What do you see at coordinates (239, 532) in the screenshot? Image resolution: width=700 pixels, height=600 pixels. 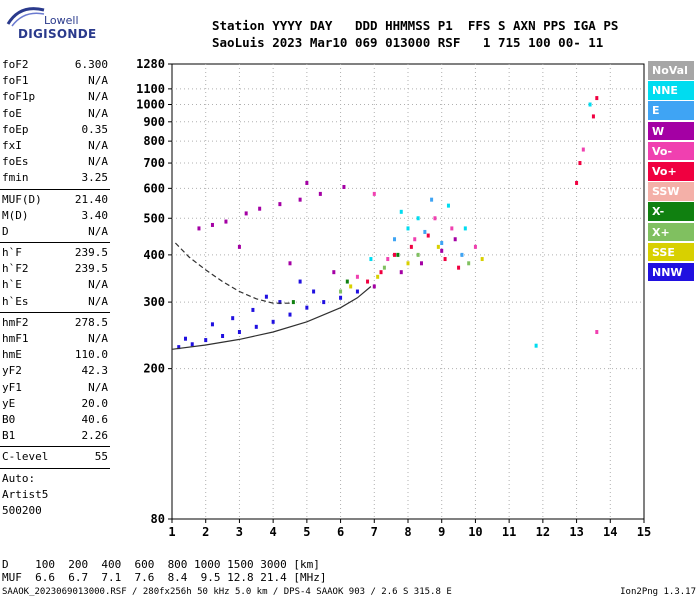 I see `x-tick-label: 3` at bounding box center [239, 532].